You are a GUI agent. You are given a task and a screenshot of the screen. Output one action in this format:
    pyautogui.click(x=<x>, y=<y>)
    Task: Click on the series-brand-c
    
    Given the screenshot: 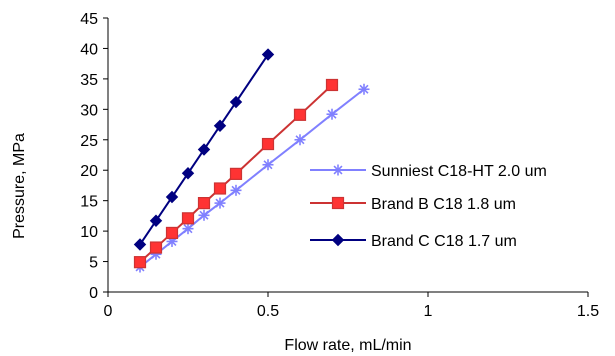 What is the action you would take?
    pyautogui.click(x=204, y=149)
    